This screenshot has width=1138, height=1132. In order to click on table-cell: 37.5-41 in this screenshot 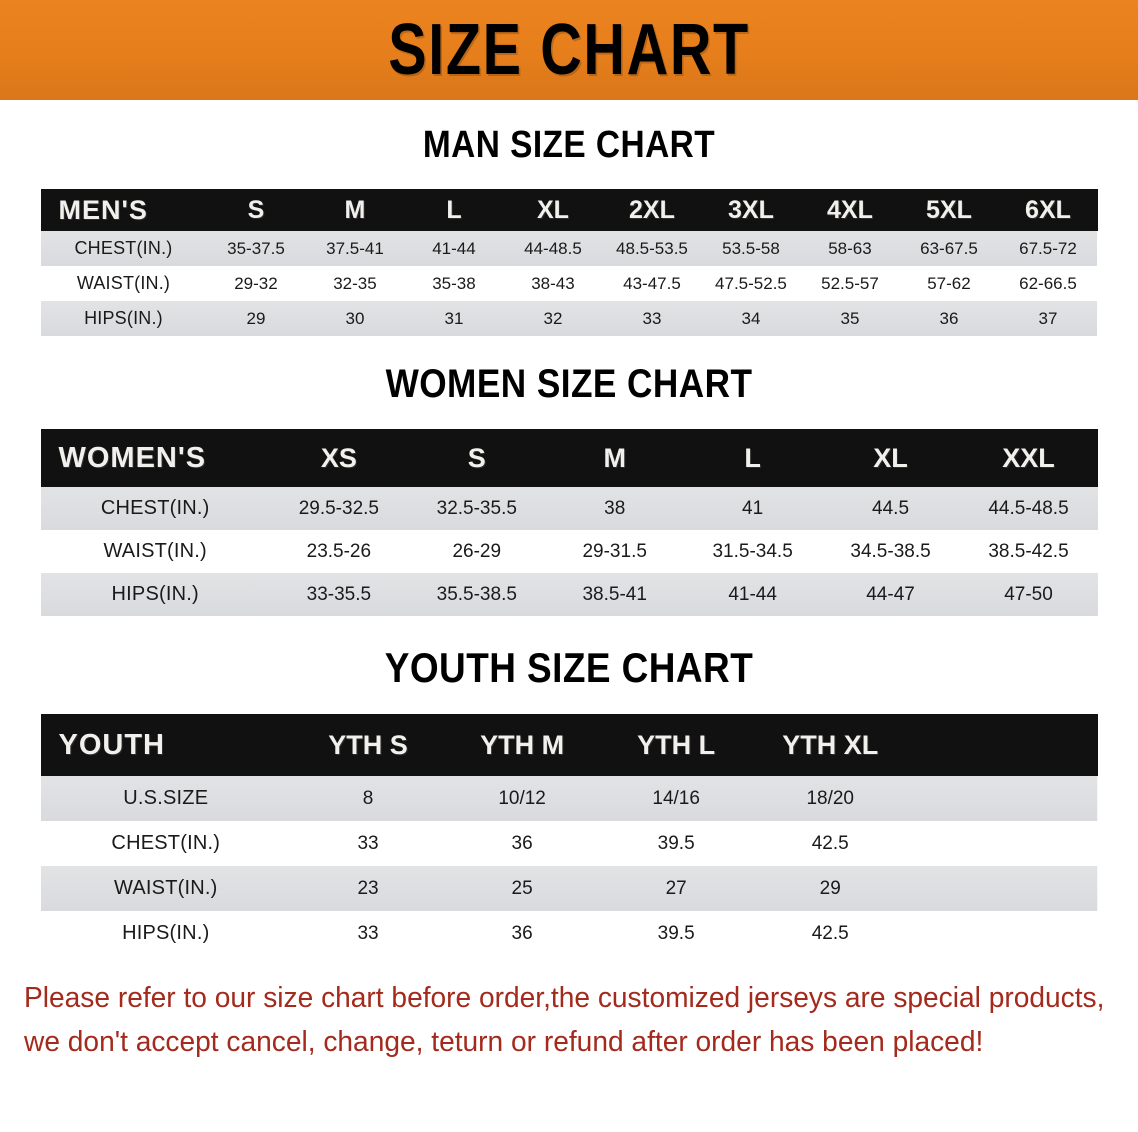, I will do `click(355, 248)`.